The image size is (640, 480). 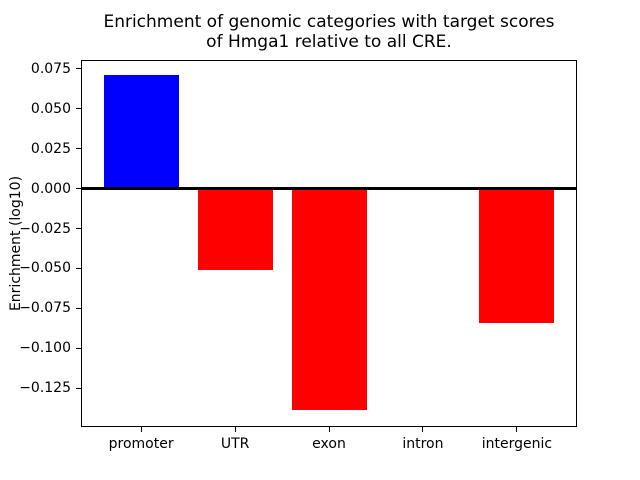 What do you see at coordinates (45, 268) in the screenshot?
I see `y-tick-label: −0.050` at bounding box center [45, 268].